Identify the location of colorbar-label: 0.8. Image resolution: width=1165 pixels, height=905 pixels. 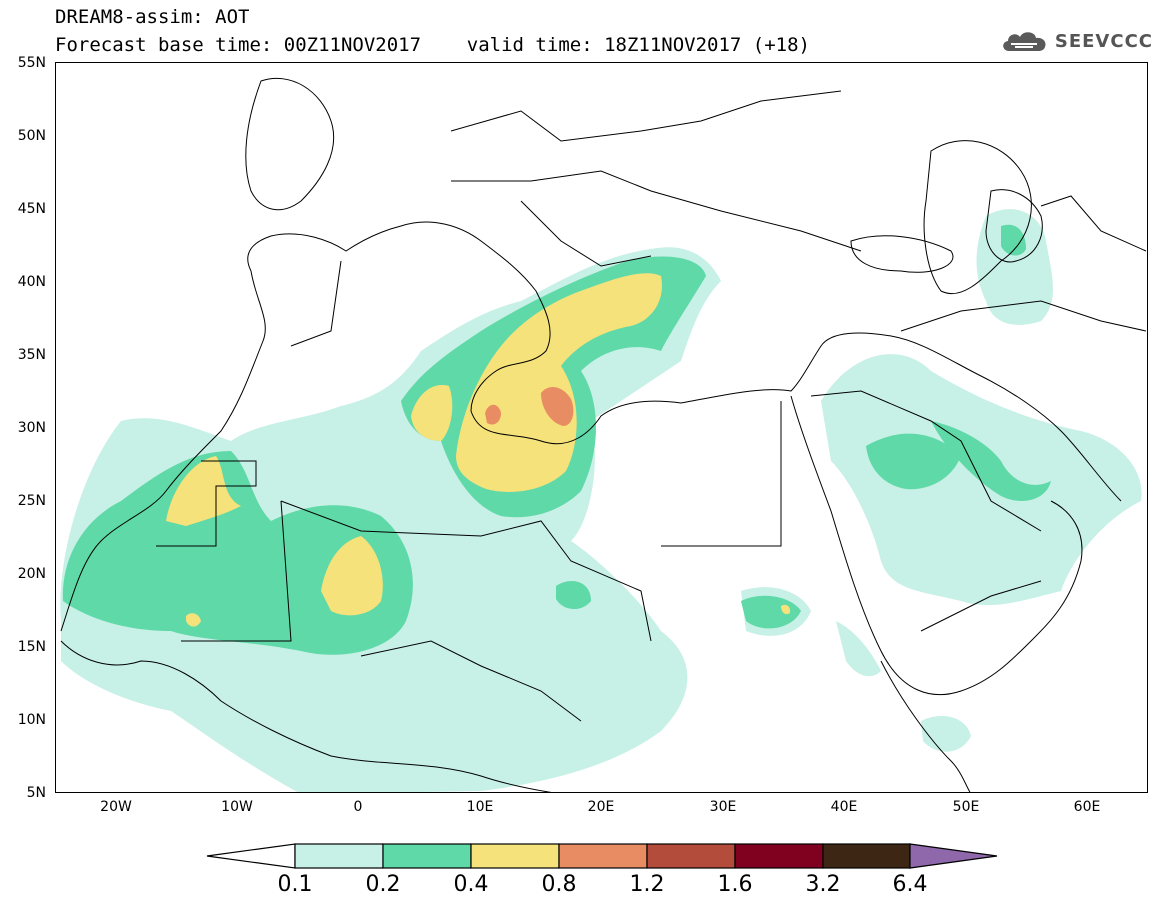
(559, 884).